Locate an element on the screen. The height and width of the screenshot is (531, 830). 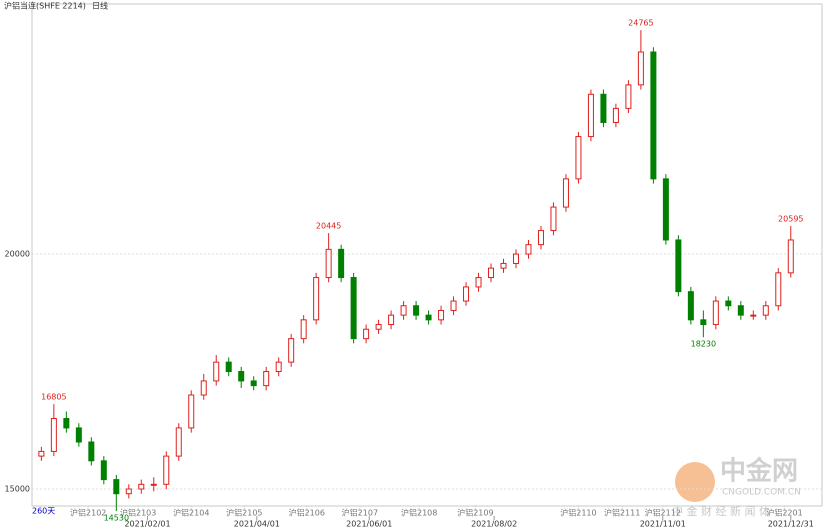
high-label: 24765 is located at coordinates (640, 23).